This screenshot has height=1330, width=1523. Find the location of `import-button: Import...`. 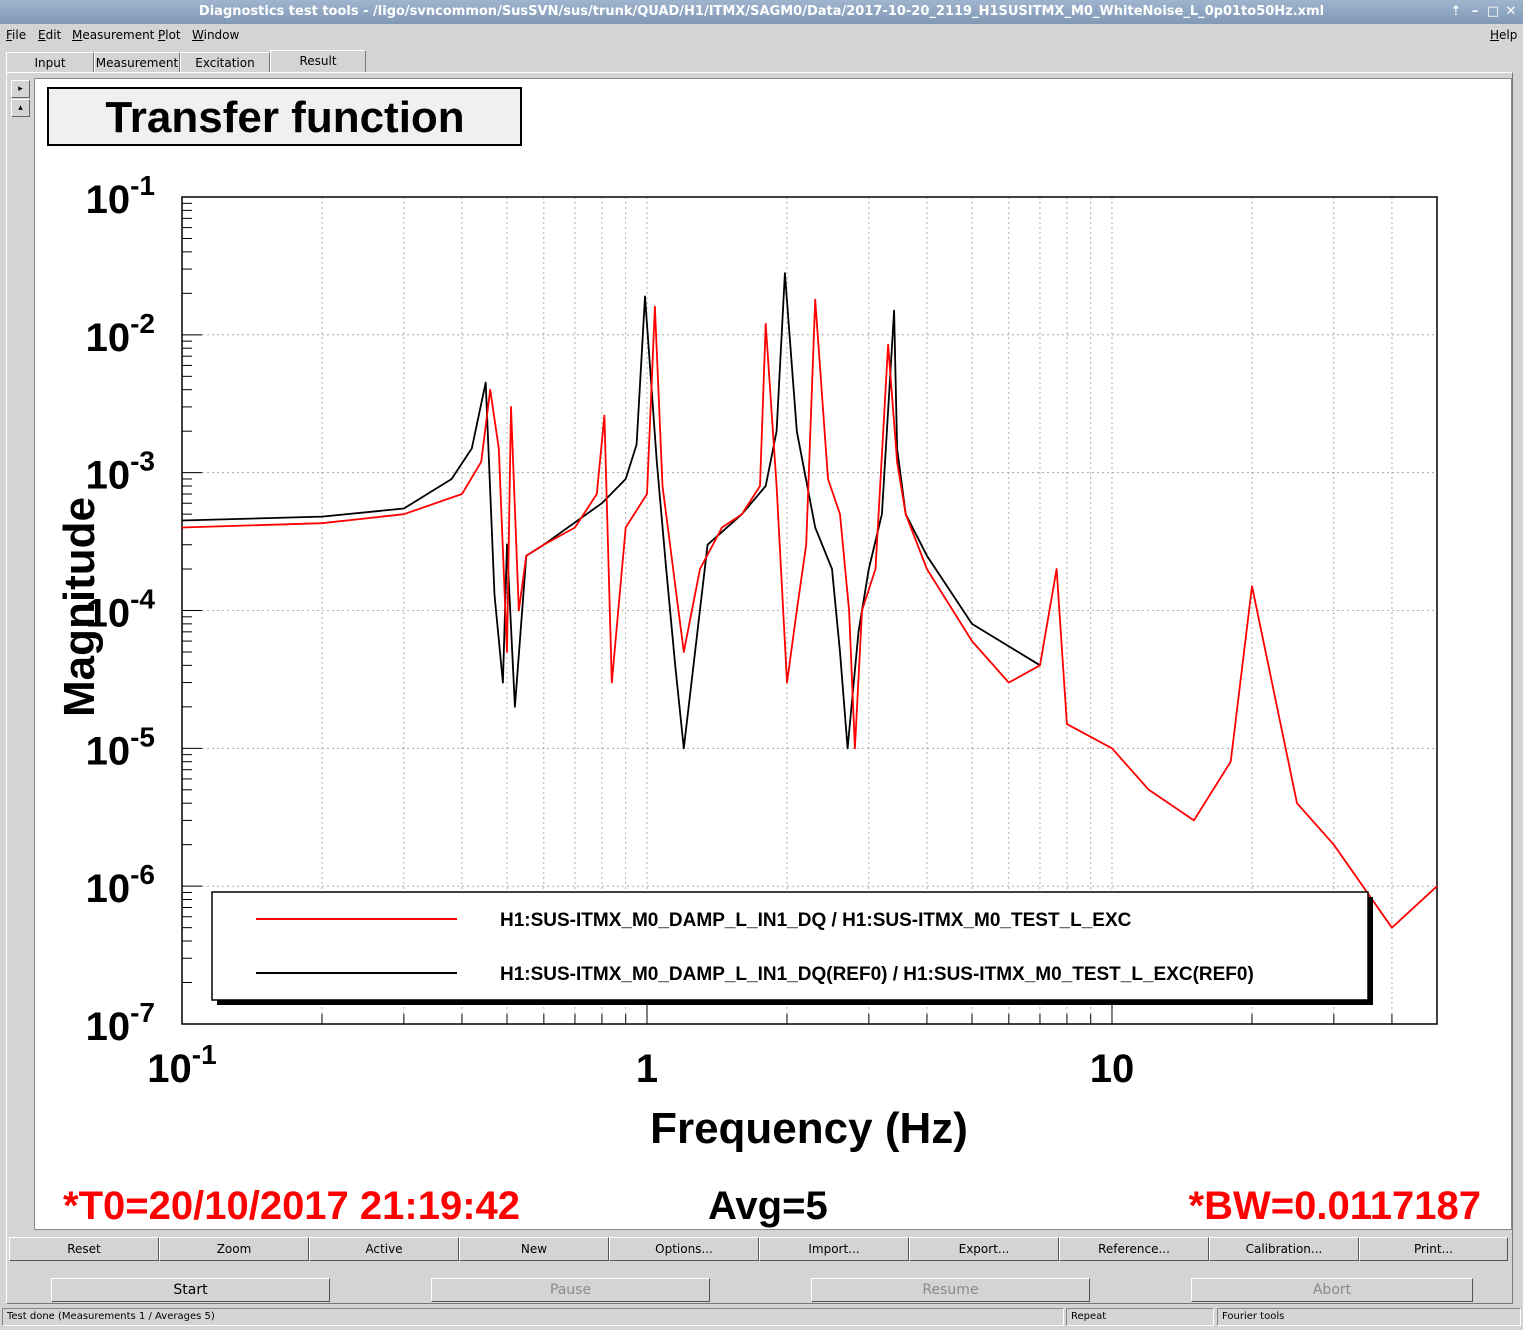

import-button: Import... is located at coordinates (834, 1249).